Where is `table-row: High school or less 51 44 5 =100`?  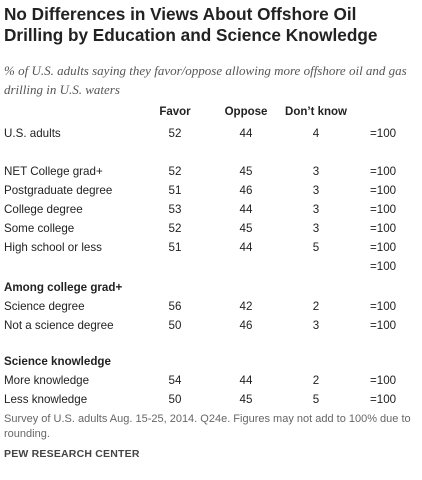 table-row: High school or less 51 44 5 =100 is located at coordinates (211, 247).